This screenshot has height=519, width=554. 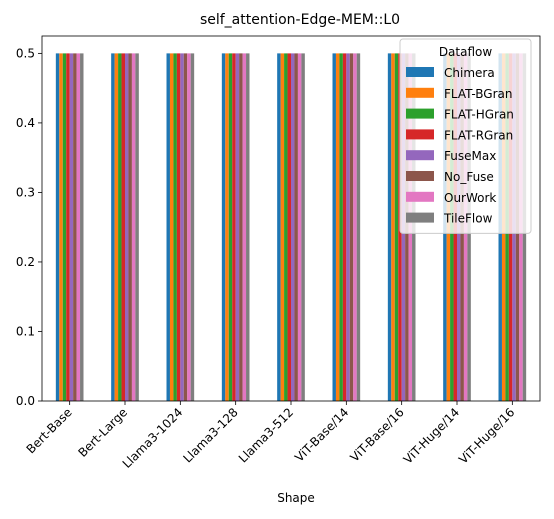 What do you see at coordinates (25, 53) in the screenshot?
I see `y-tick-label: 0.5` at bounding box center [25, 53].